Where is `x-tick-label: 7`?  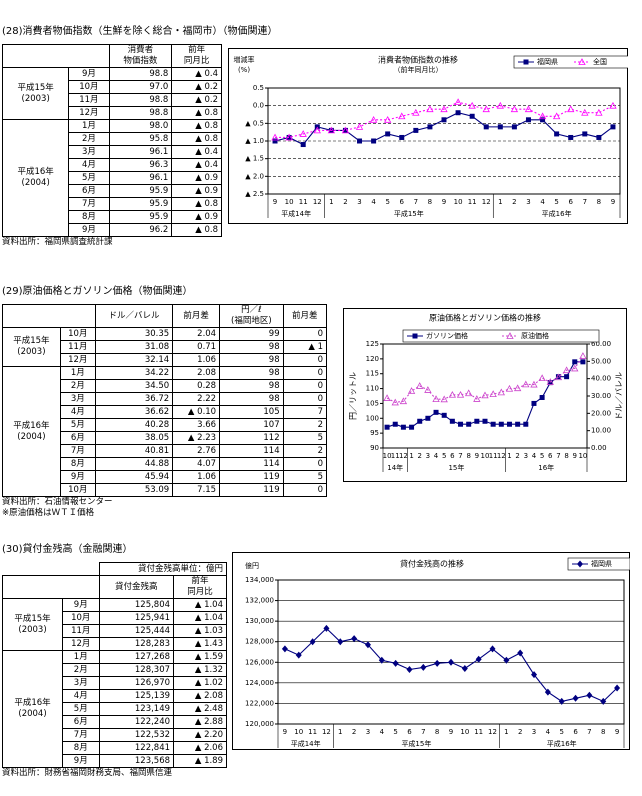
x-tick-label: 7 is located at coordinates (558, 456).